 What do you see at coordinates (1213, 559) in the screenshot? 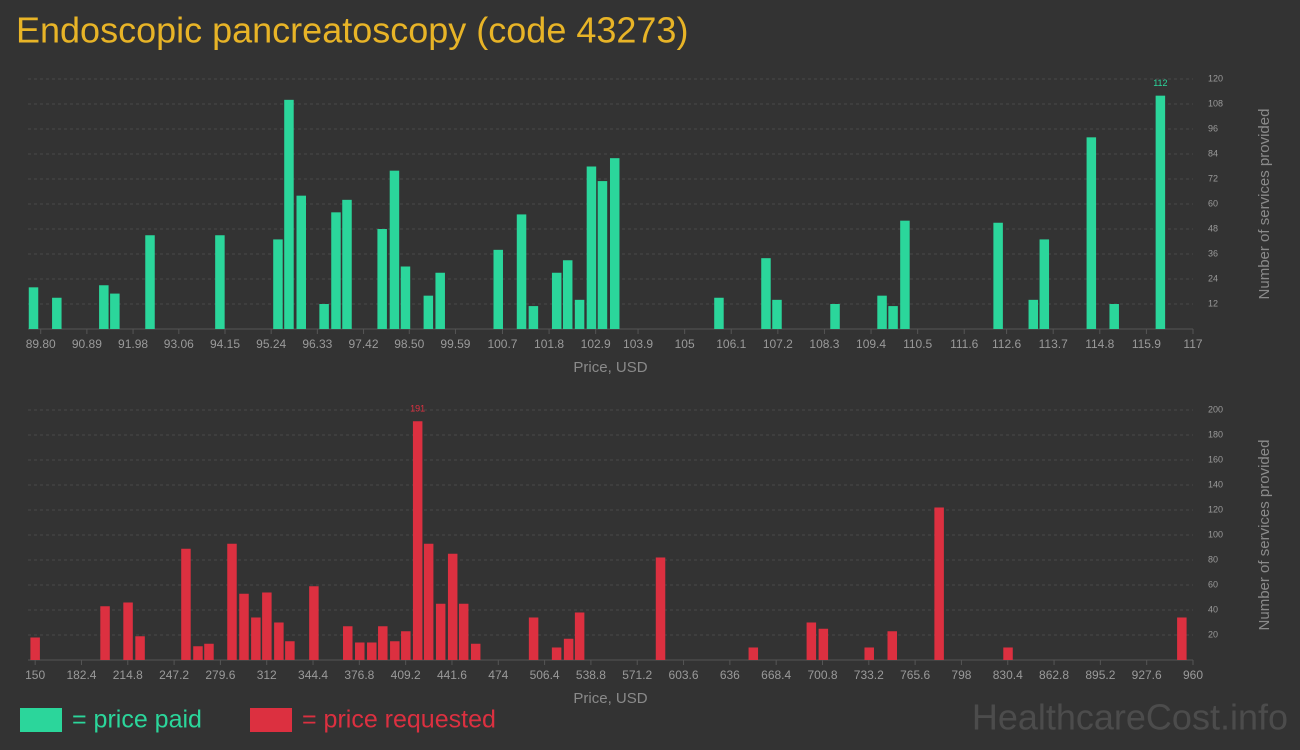
I see `y-tick-label: 80` at bounding box center [1213, 559].